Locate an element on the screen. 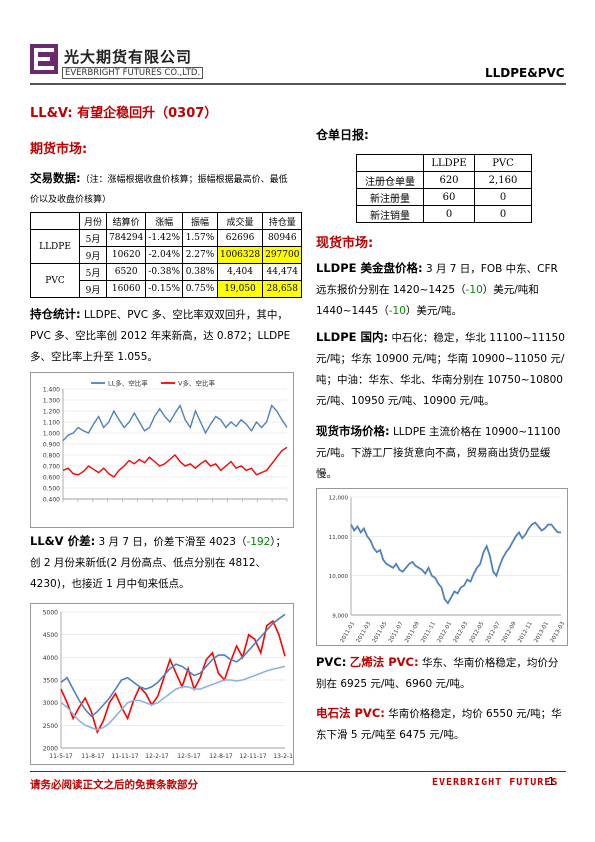 Image resolution: width=595 pixels, height=842 pixels. table-header-cell: 涨幅 is located at coordinates (164, 221).